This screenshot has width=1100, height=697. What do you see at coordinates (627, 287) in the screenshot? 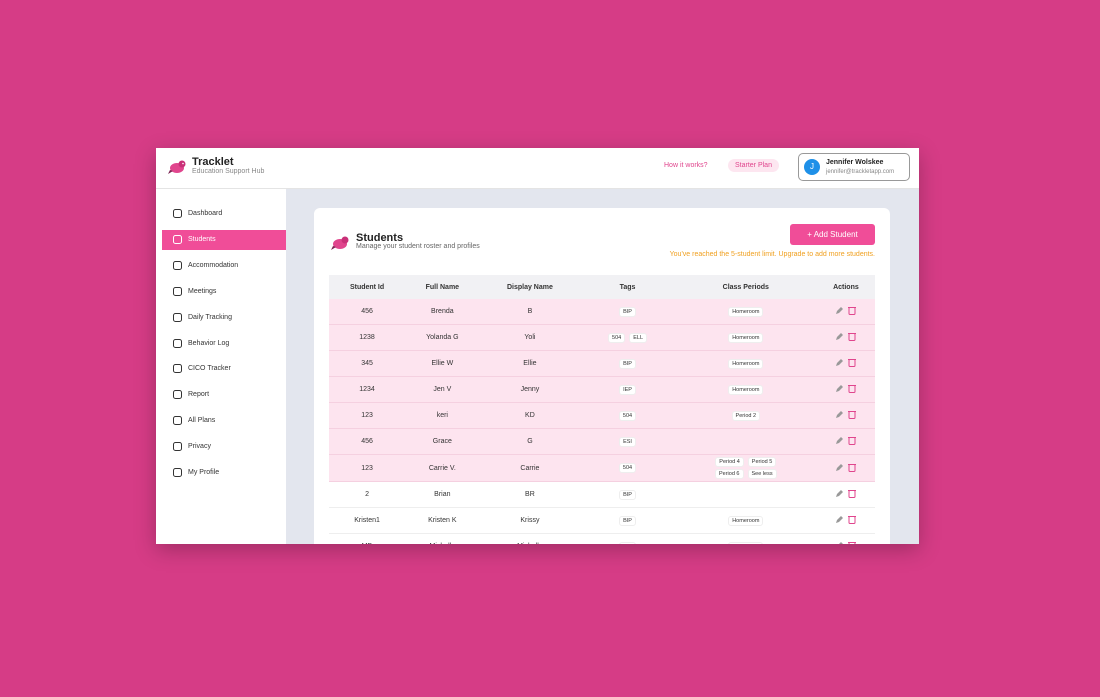
I see `column-header: Tags` at bounding box center [627, 287].